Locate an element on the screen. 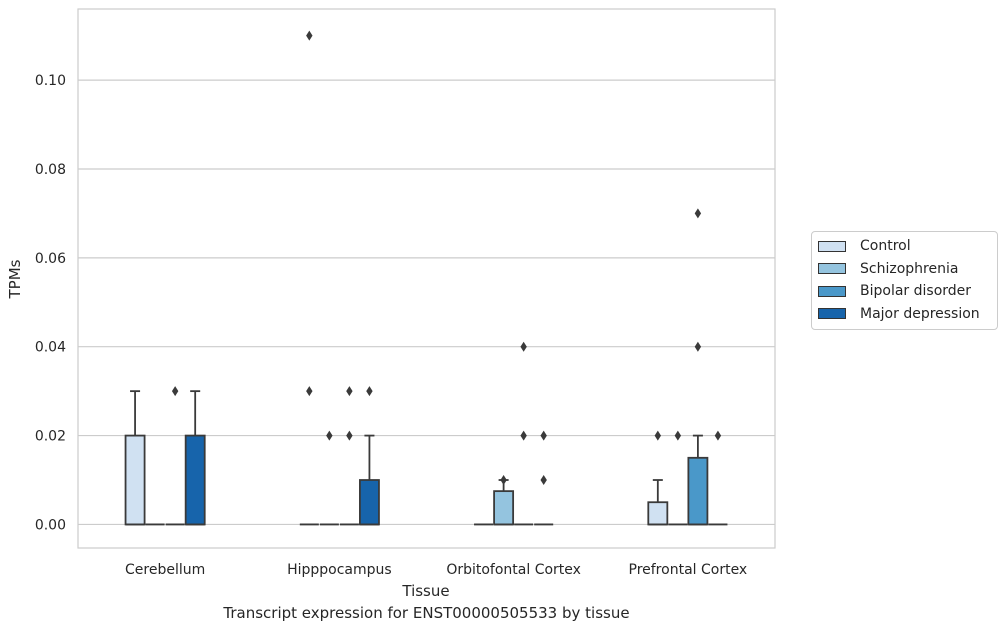 This screenshot has height=634, width=1007. legend-item: Bipolar disorder is located at coordinates (904, 291).